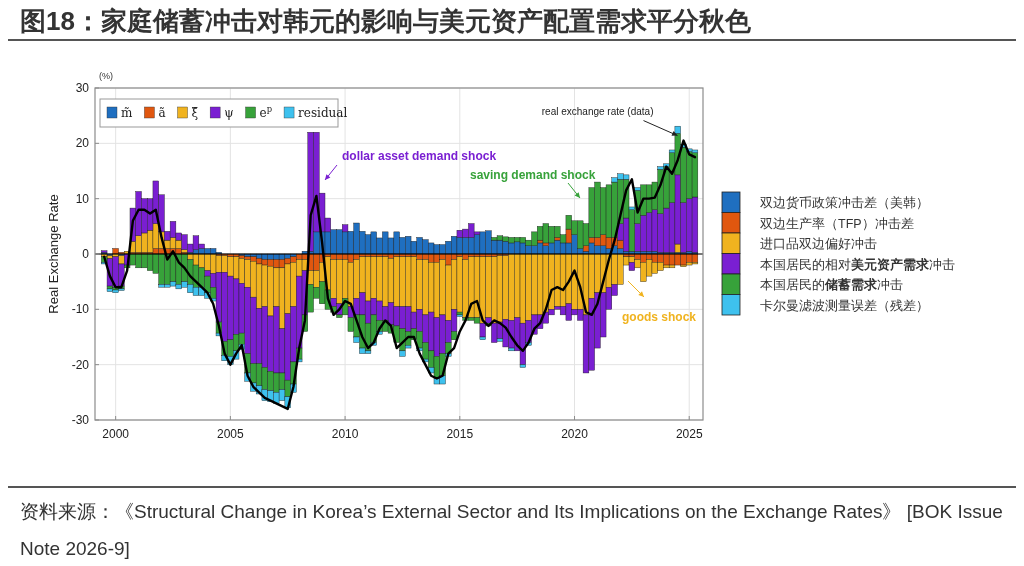 The width and height of the screenshot is (1024, 566). What do you see at coordinates (127, 113) in the screenshot?
I see `annotation: m̃` at bounding box center [127, 113].